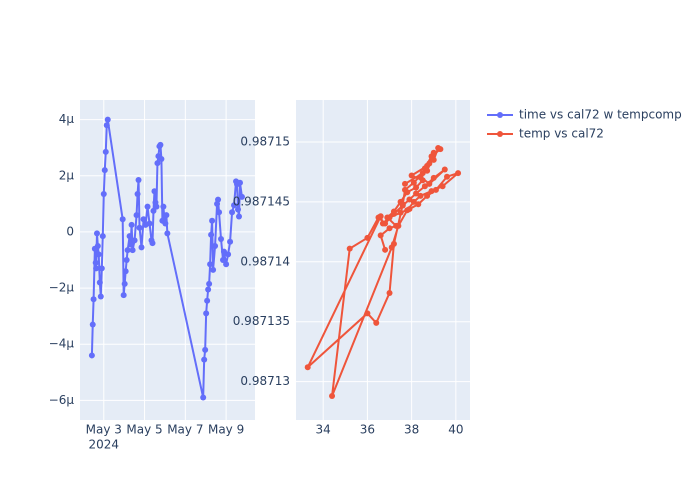 The width and height of the screenshot is (700, 500). I want to click on x-tick-label: 38, so click(411, 430).